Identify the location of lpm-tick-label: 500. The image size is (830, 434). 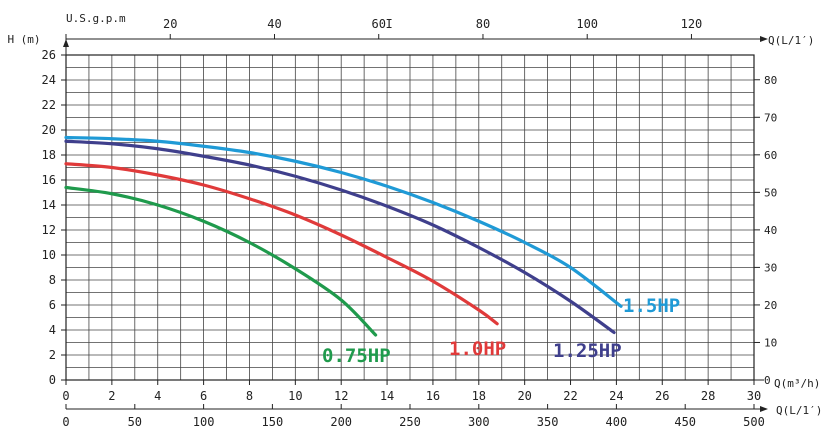
(754, 422).